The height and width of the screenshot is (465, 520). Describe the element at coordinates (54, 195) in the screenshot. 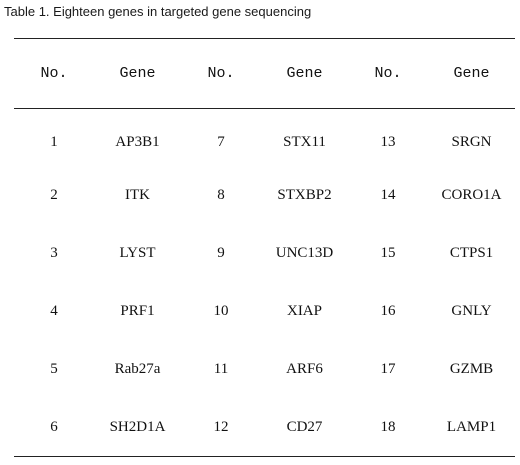

I see `cell-no: 2` at that location.